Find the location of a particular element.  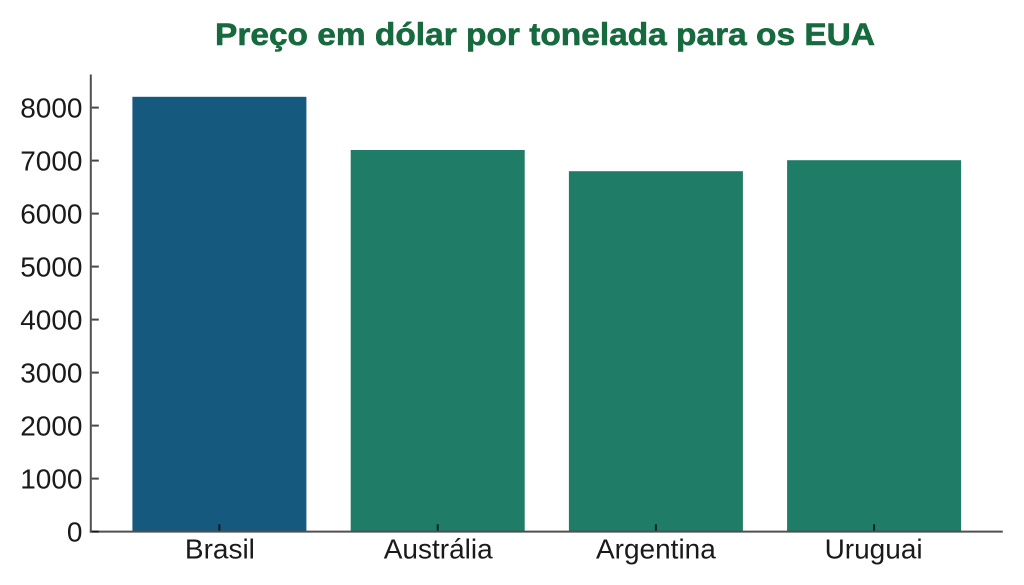

svg-text: 0 is located at coordinates (75, 531).